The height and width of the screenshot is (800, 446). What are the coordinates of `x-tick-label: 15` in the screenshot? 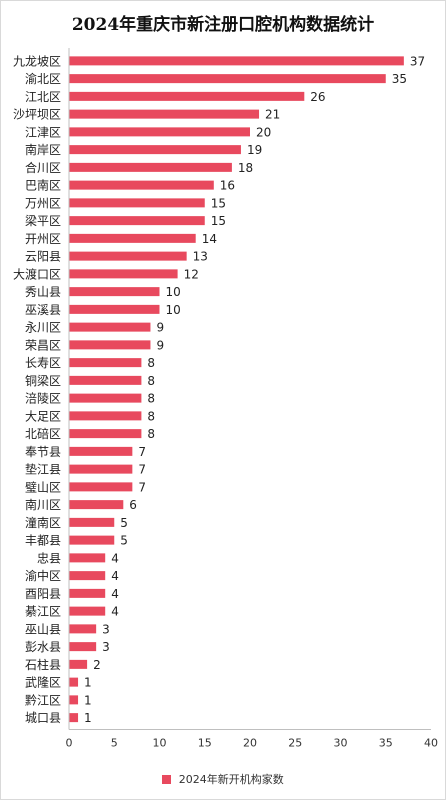 It's located at (205, 743).